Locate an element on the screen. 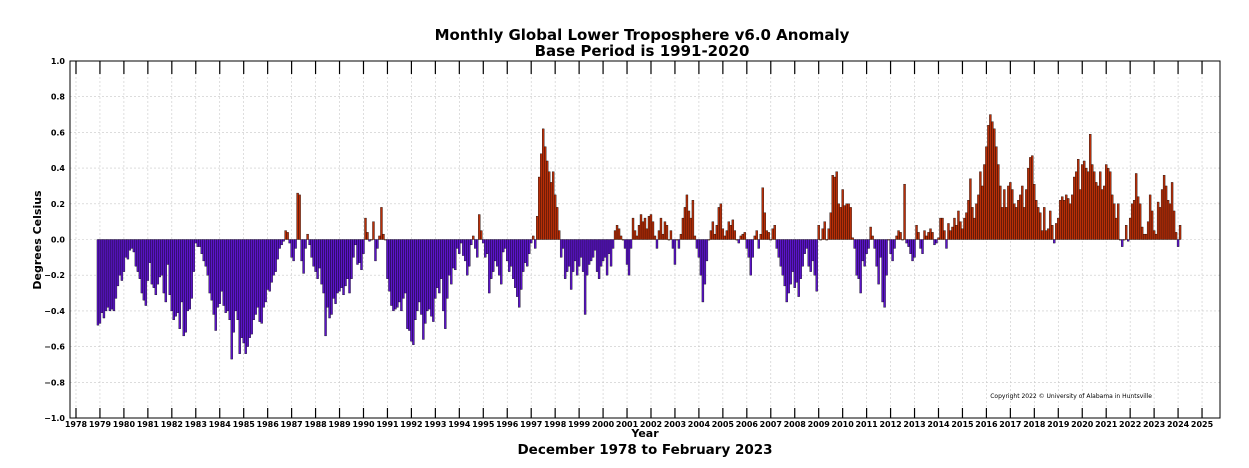 The image size is (1249, 468). y-tick-label: 0.4 is located at coordinates (58, 168).